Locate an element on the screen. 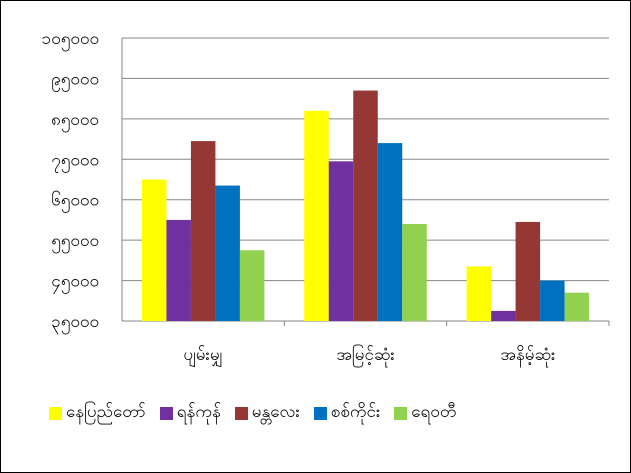  legend-item: မန္တလေး is located at coordinates (267, 413).